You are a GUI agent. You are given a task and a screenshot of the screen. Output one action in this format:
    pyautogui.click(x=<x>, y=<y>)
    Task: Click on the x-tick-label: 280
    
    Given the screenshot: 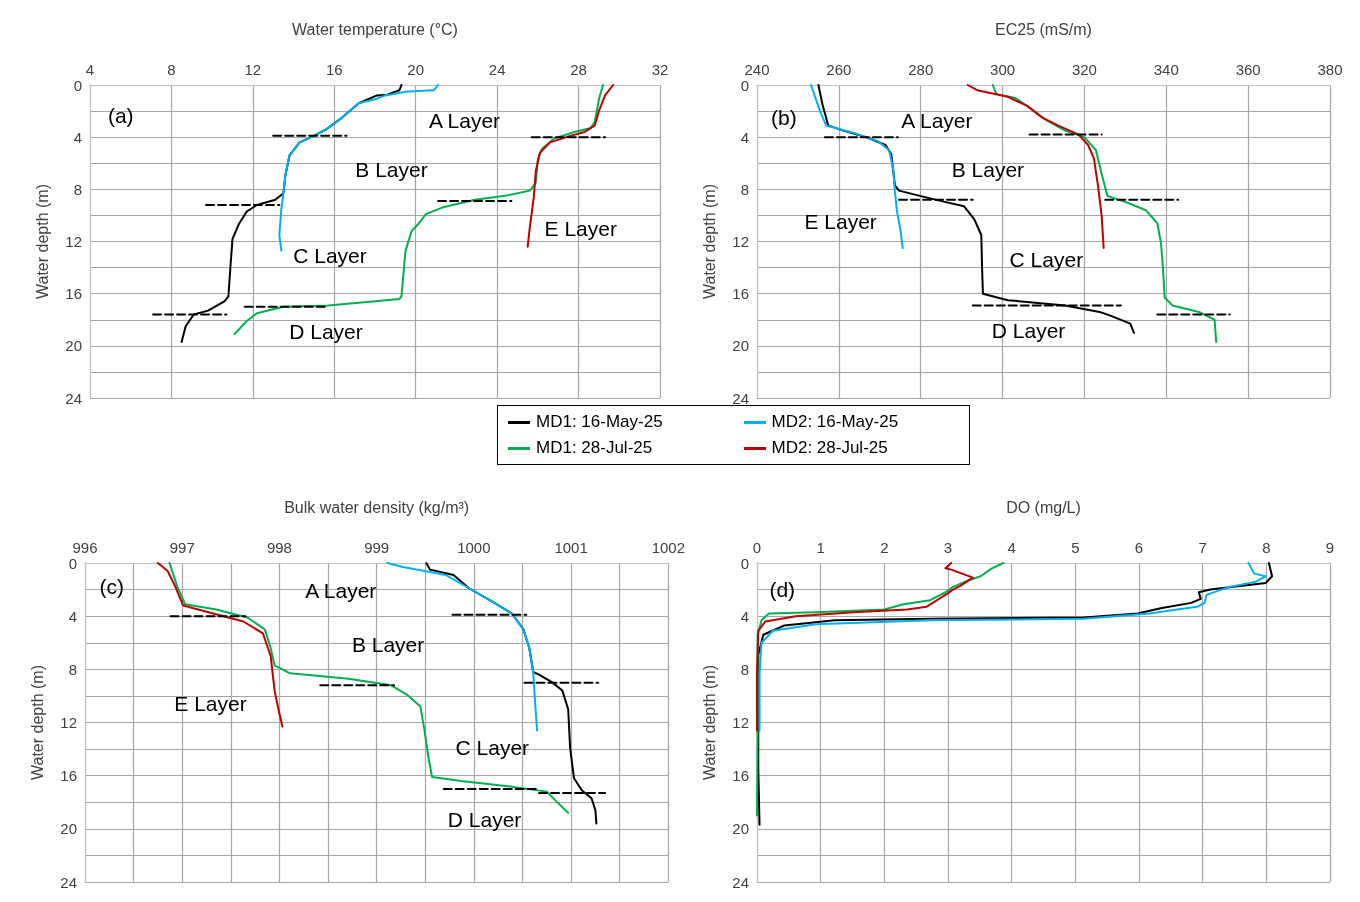 What is the action you would take?
    pyautogui.click(x=921, y=69)
    